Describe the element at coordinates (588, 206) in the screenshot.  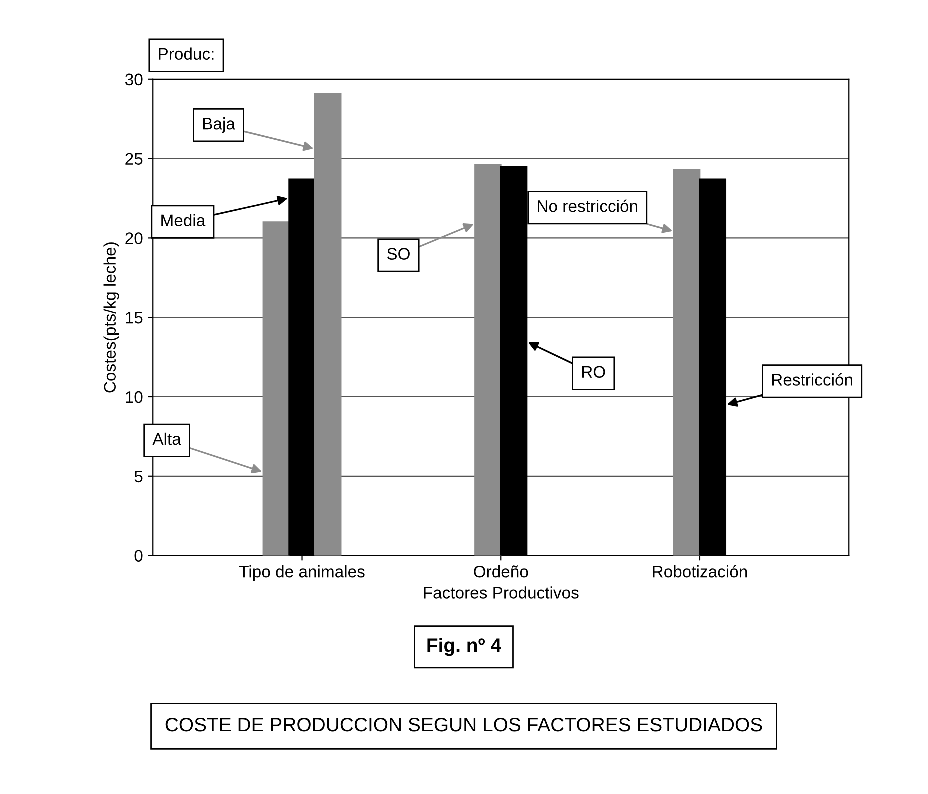
I see `text: No restricción` at that location.